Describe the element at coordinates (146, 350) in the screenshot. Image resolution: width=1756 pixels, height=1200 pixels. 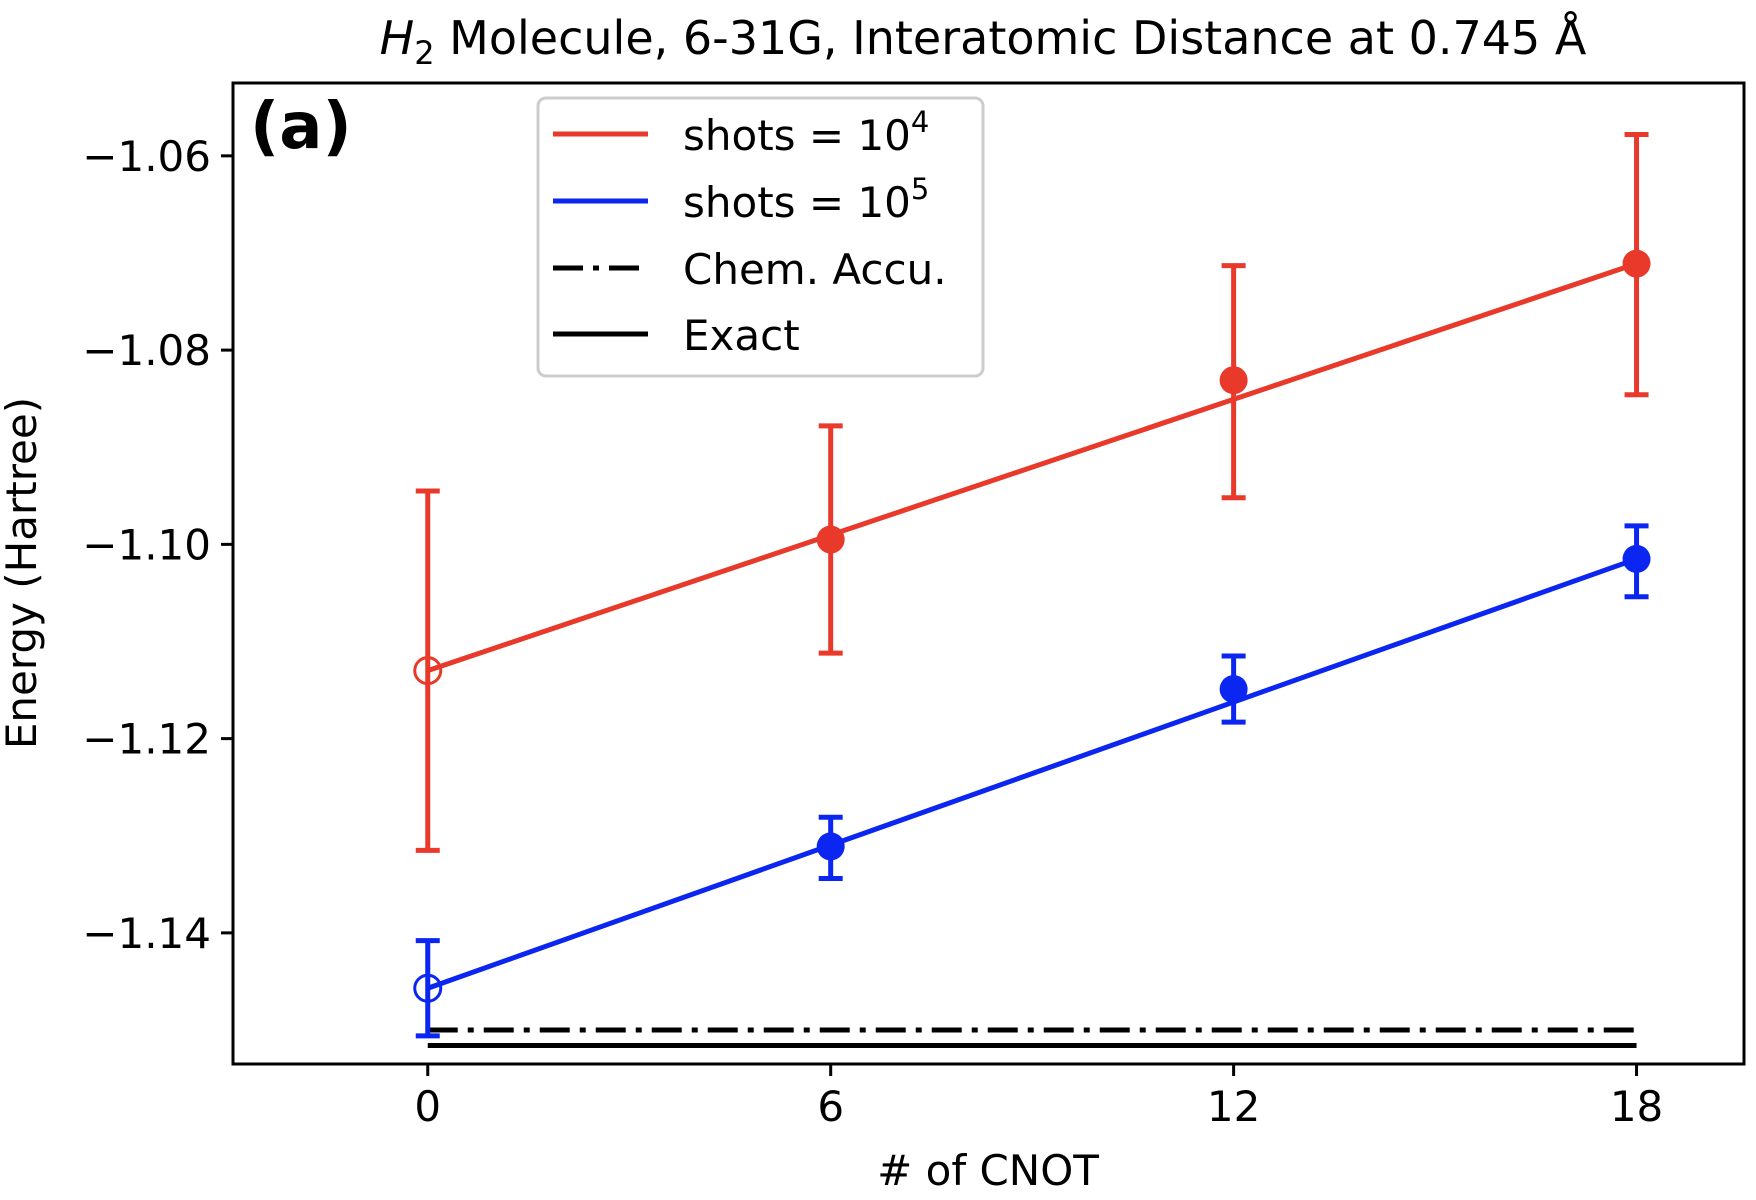
I see `y-tick-label: −1.08` at that location.